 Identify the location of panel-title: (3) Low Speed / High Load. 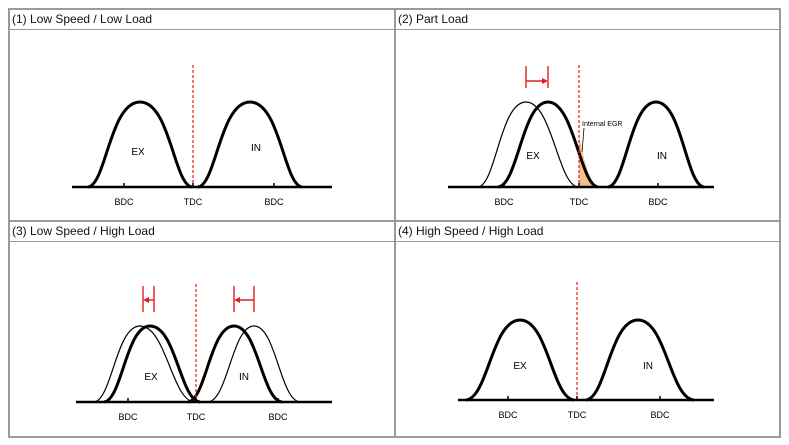
(202, 232).